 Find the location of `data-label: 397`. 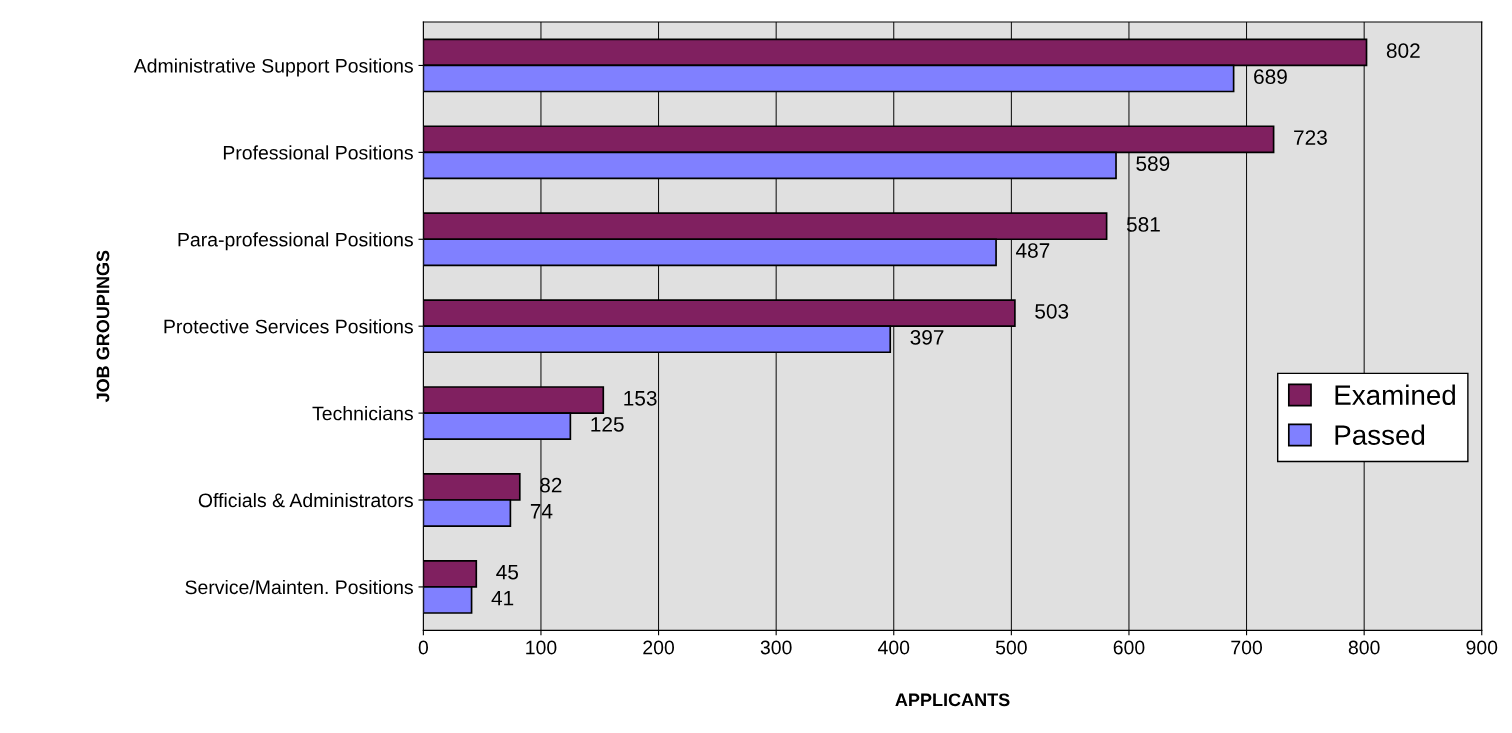

data-label: 397 is located at coordinates (927, 337).